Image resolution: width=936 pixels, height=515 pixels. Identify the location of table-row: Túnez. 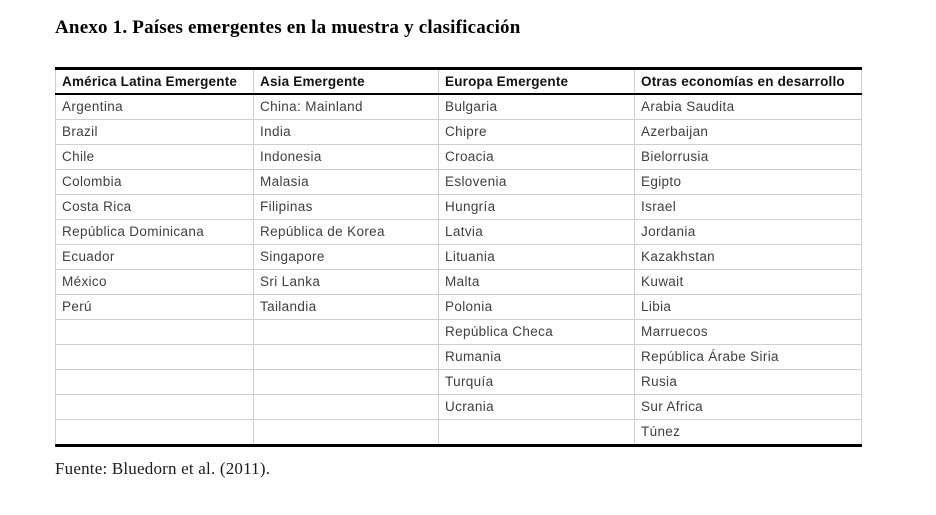
(458, 433).